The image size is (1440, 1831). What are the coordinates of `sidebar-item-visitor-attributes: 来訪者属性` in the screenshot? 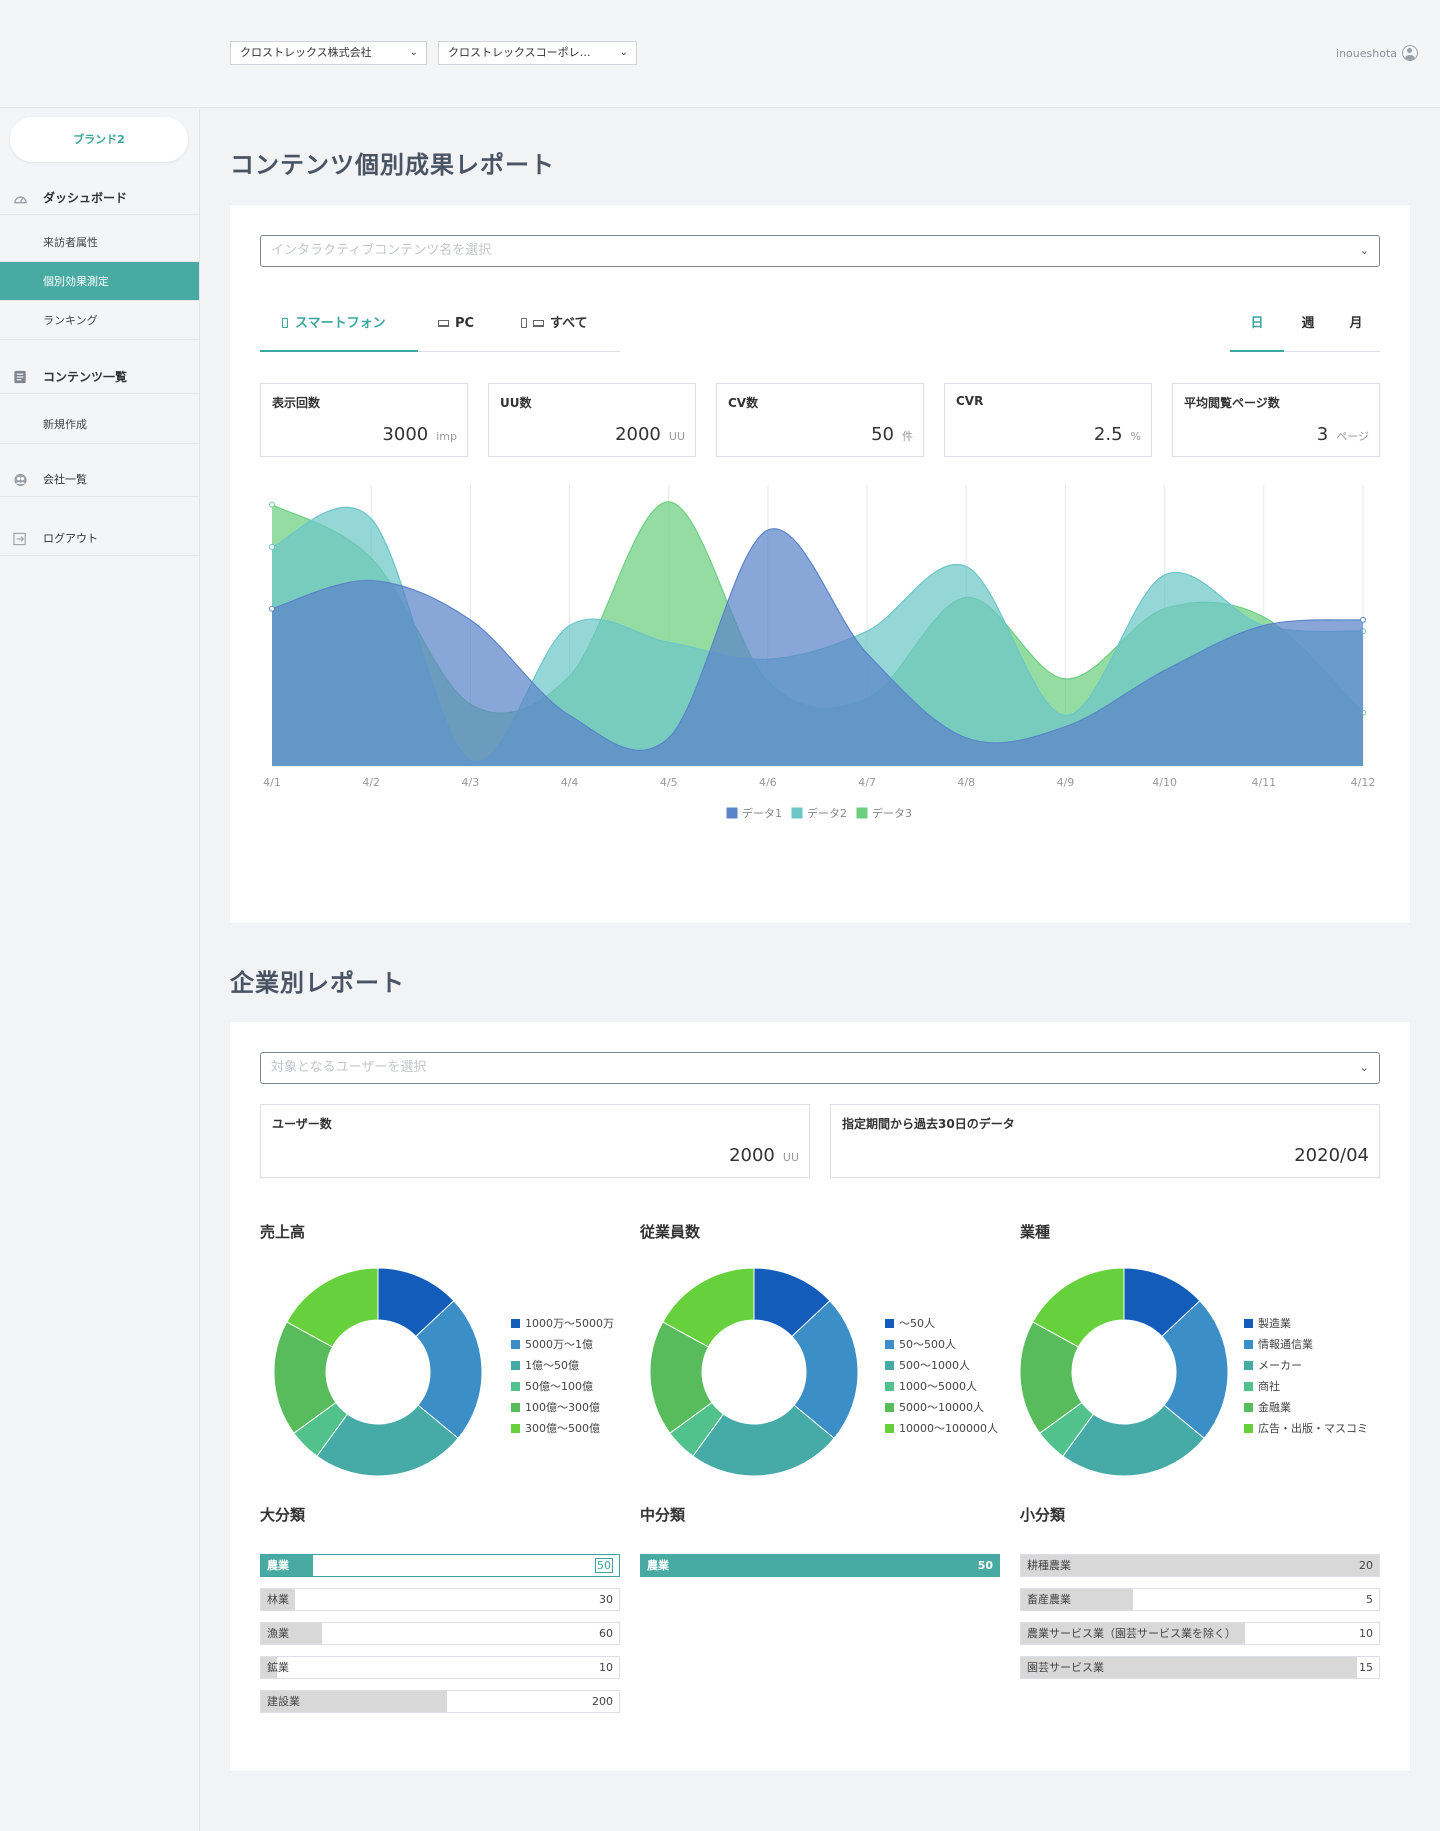 It's located at (99, 242).